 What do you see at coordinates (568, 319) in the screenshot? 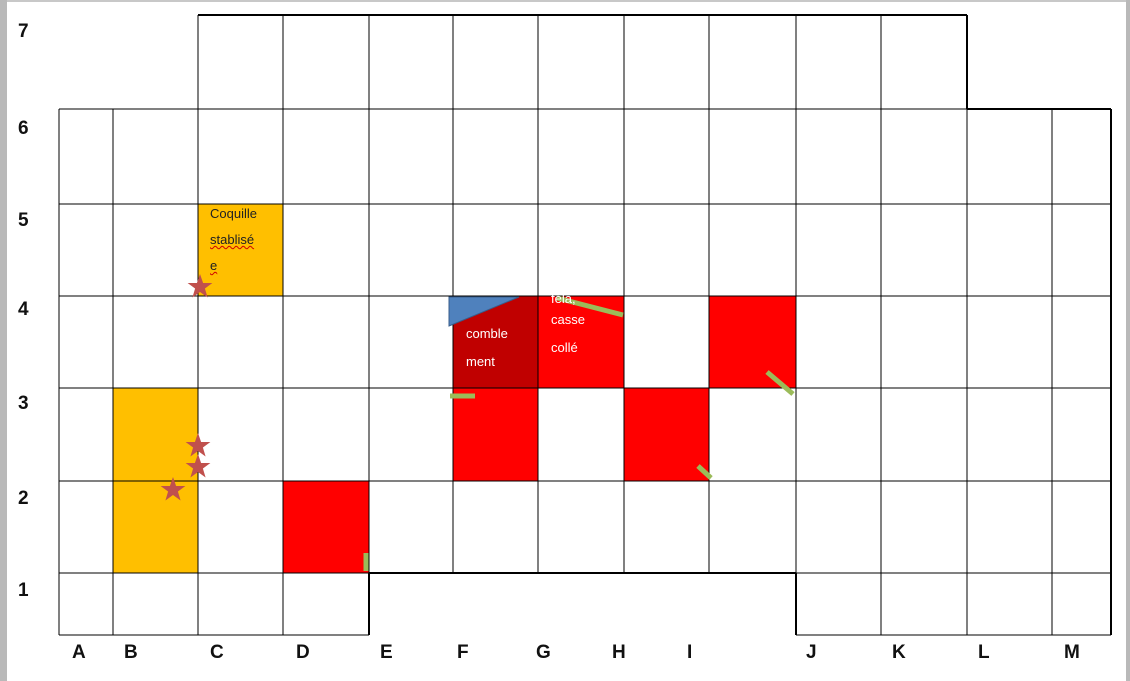
I see `fela-line-2: casse` at bounding box center [568, 319].